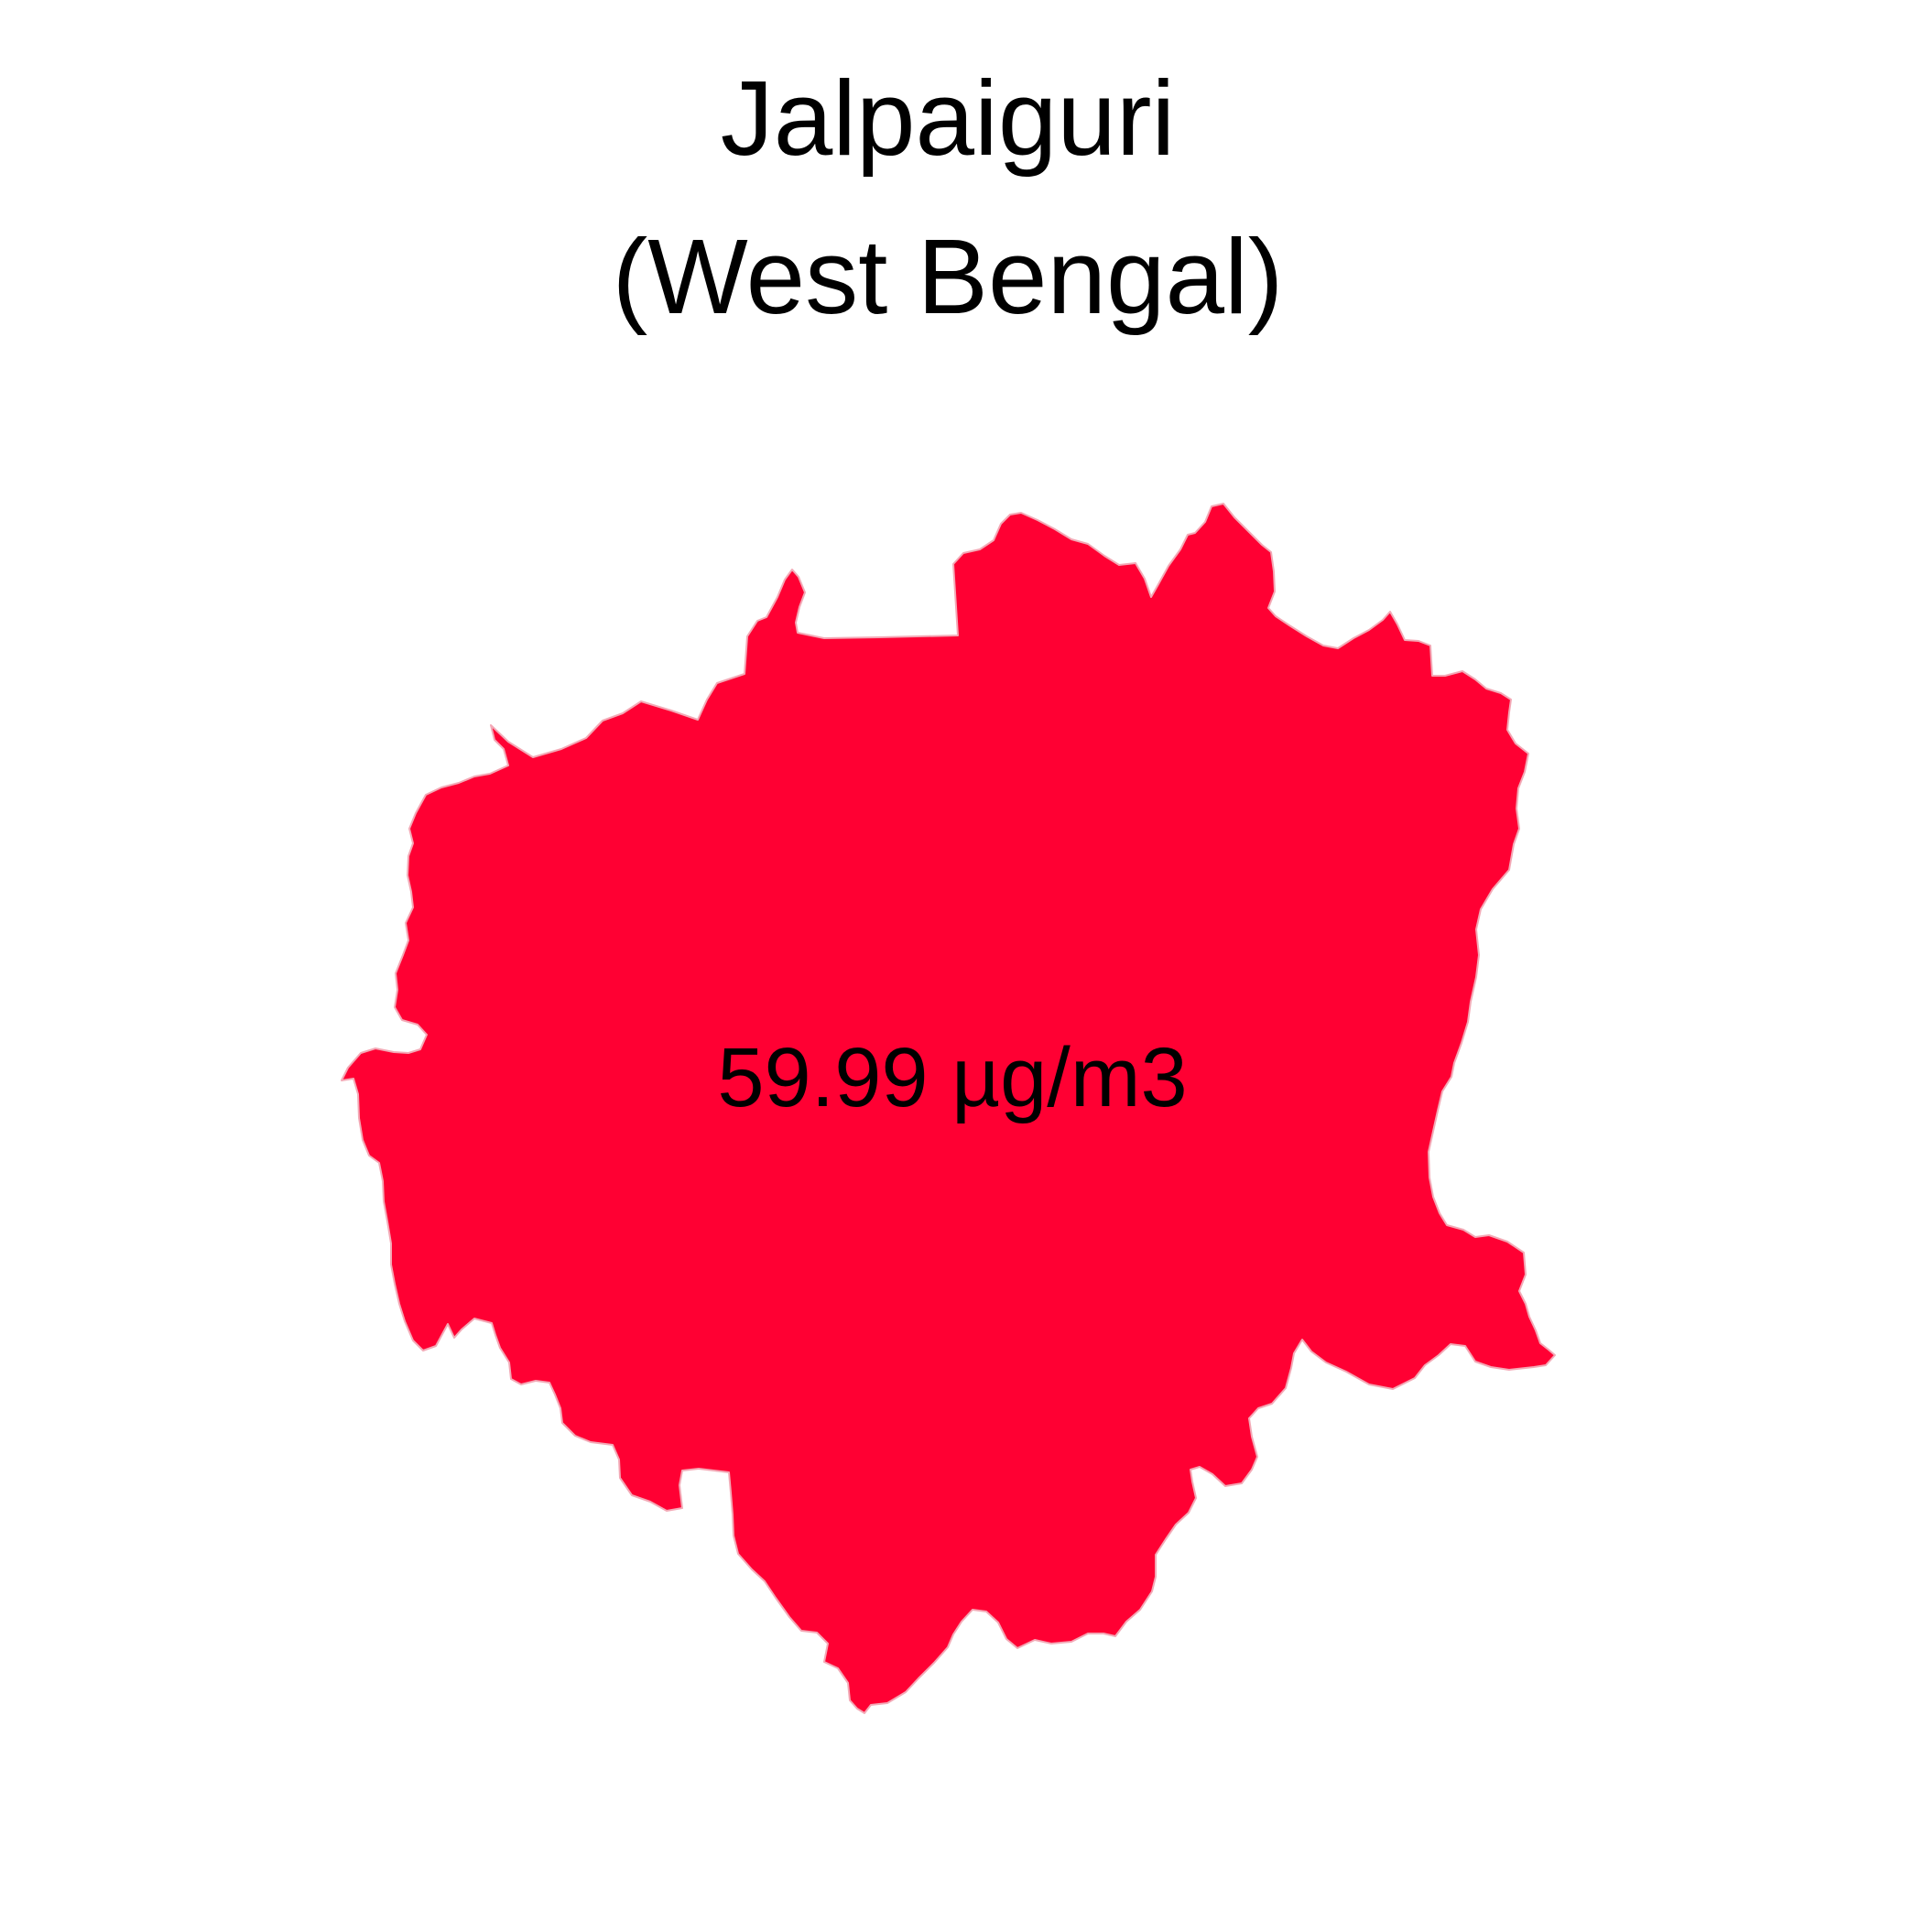 The height and width of the screenshot is (1932, 1913). Describe the element at coordinates (952, 1077) in the screenshot. I see `pm25-value-label: 59.99 µg/m3` at that location.